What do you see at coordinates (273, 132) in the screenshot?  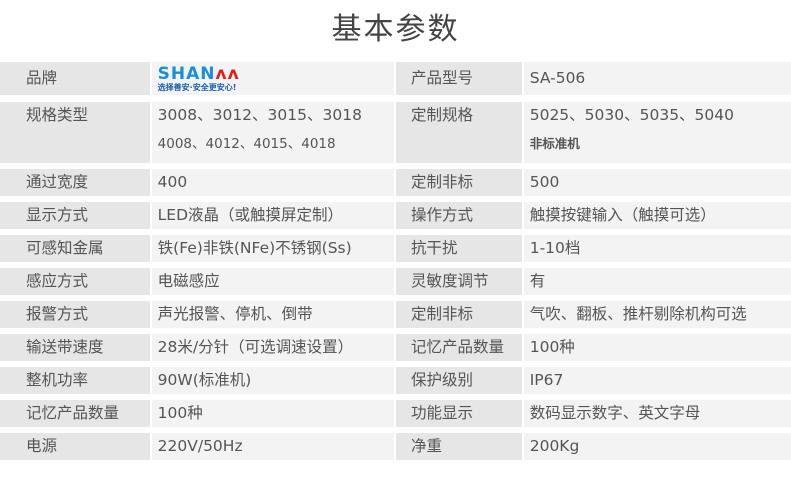 I see `value-cell: 3008、3012、3015、3018 4008、4012、4015、4018` at bounding box center [273, 132].